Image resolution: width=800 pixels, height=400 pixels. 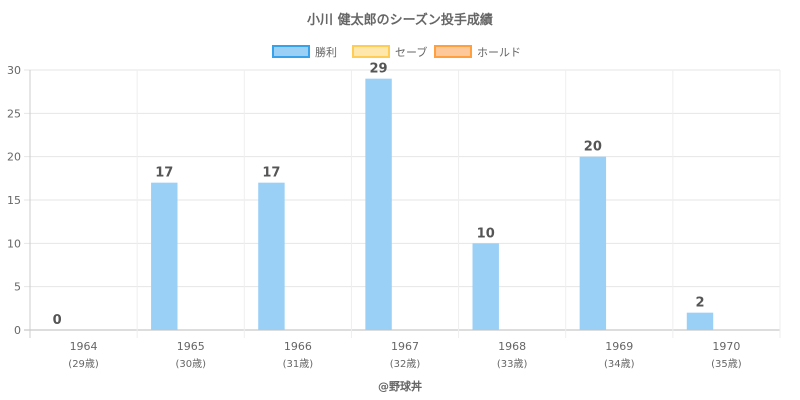 I want to click on data-label-1969: 20, so click(x=593, y=147).